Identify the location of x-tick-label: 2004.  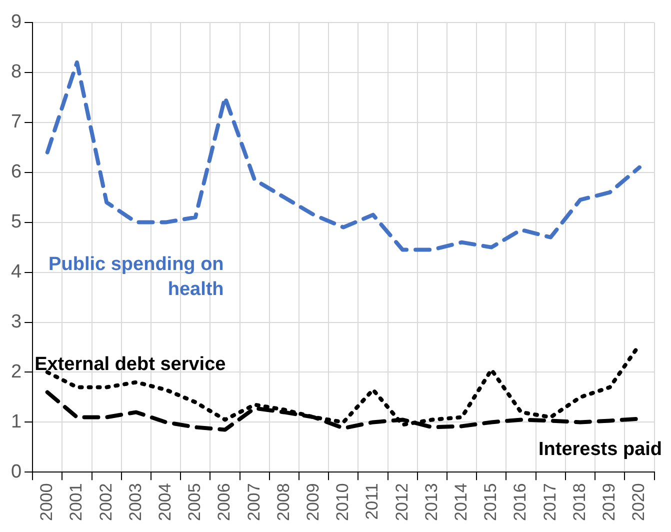
(164, 502).